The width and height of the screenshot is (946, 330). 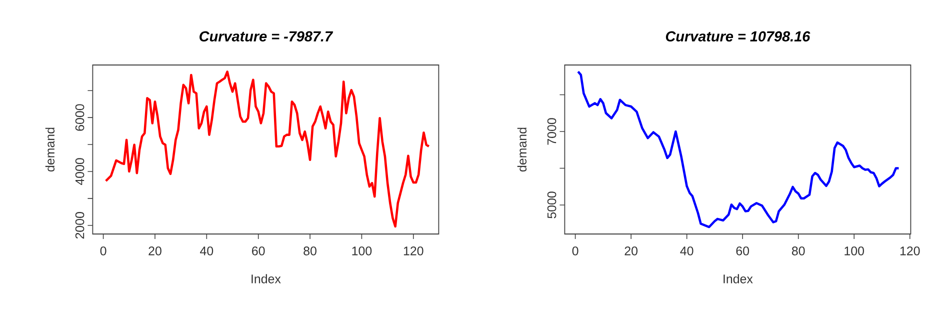 I want to click on y-tick-label: 6000, so click(x=79, y=117).